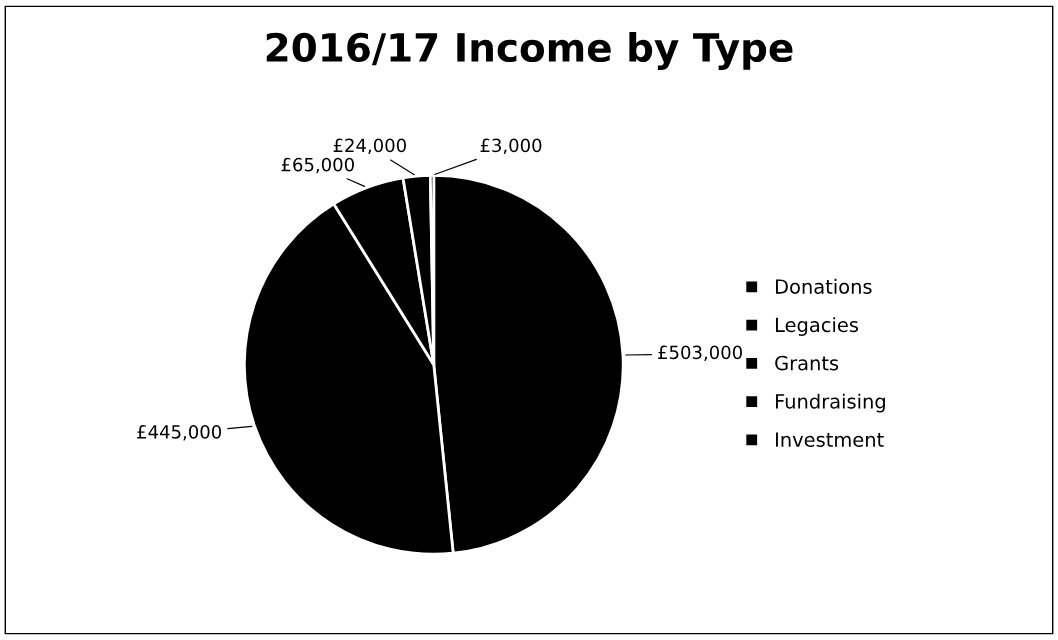  What do you see at coordinates (829, 439) in the screenshot?
I see `legend-label: Investment` at bounding box center [829, 439].